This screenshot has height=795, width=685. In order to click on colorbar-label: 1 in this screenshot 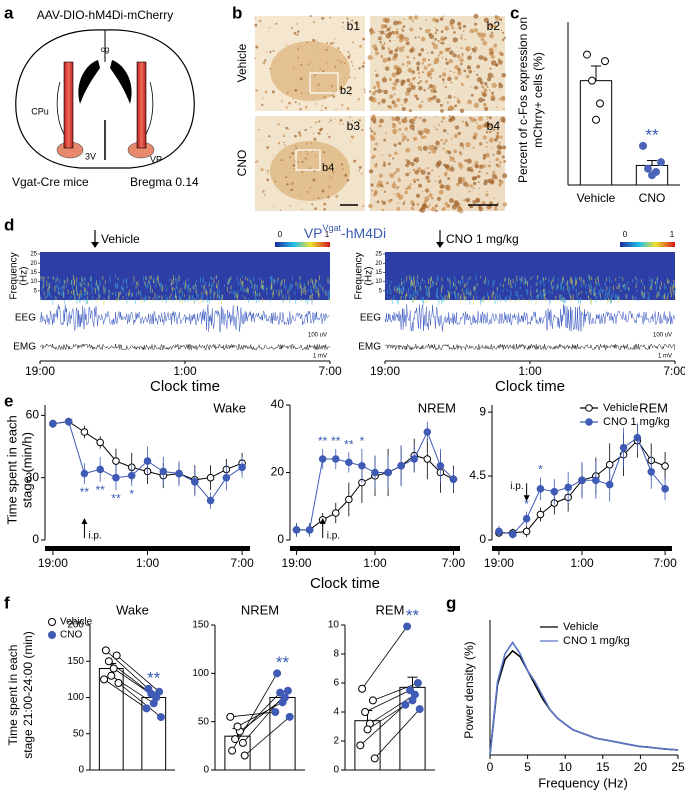, I will do `click(672, 234)`.